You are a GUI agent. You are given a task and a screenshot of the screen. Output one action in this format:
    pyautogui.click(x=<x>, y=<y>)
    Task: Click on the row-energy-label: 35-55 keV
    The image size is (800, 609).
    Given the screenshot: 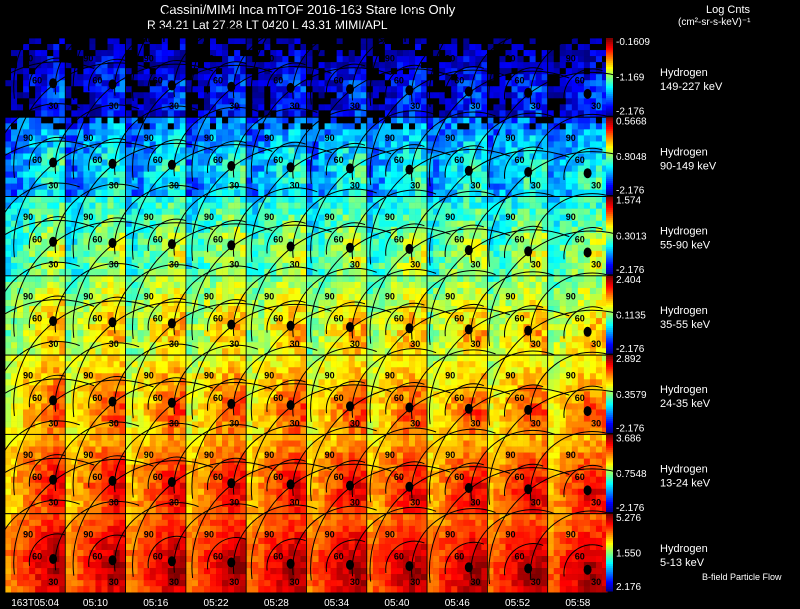 What is the action you would take?
    pyautogui.click(x=685, y=325)
    